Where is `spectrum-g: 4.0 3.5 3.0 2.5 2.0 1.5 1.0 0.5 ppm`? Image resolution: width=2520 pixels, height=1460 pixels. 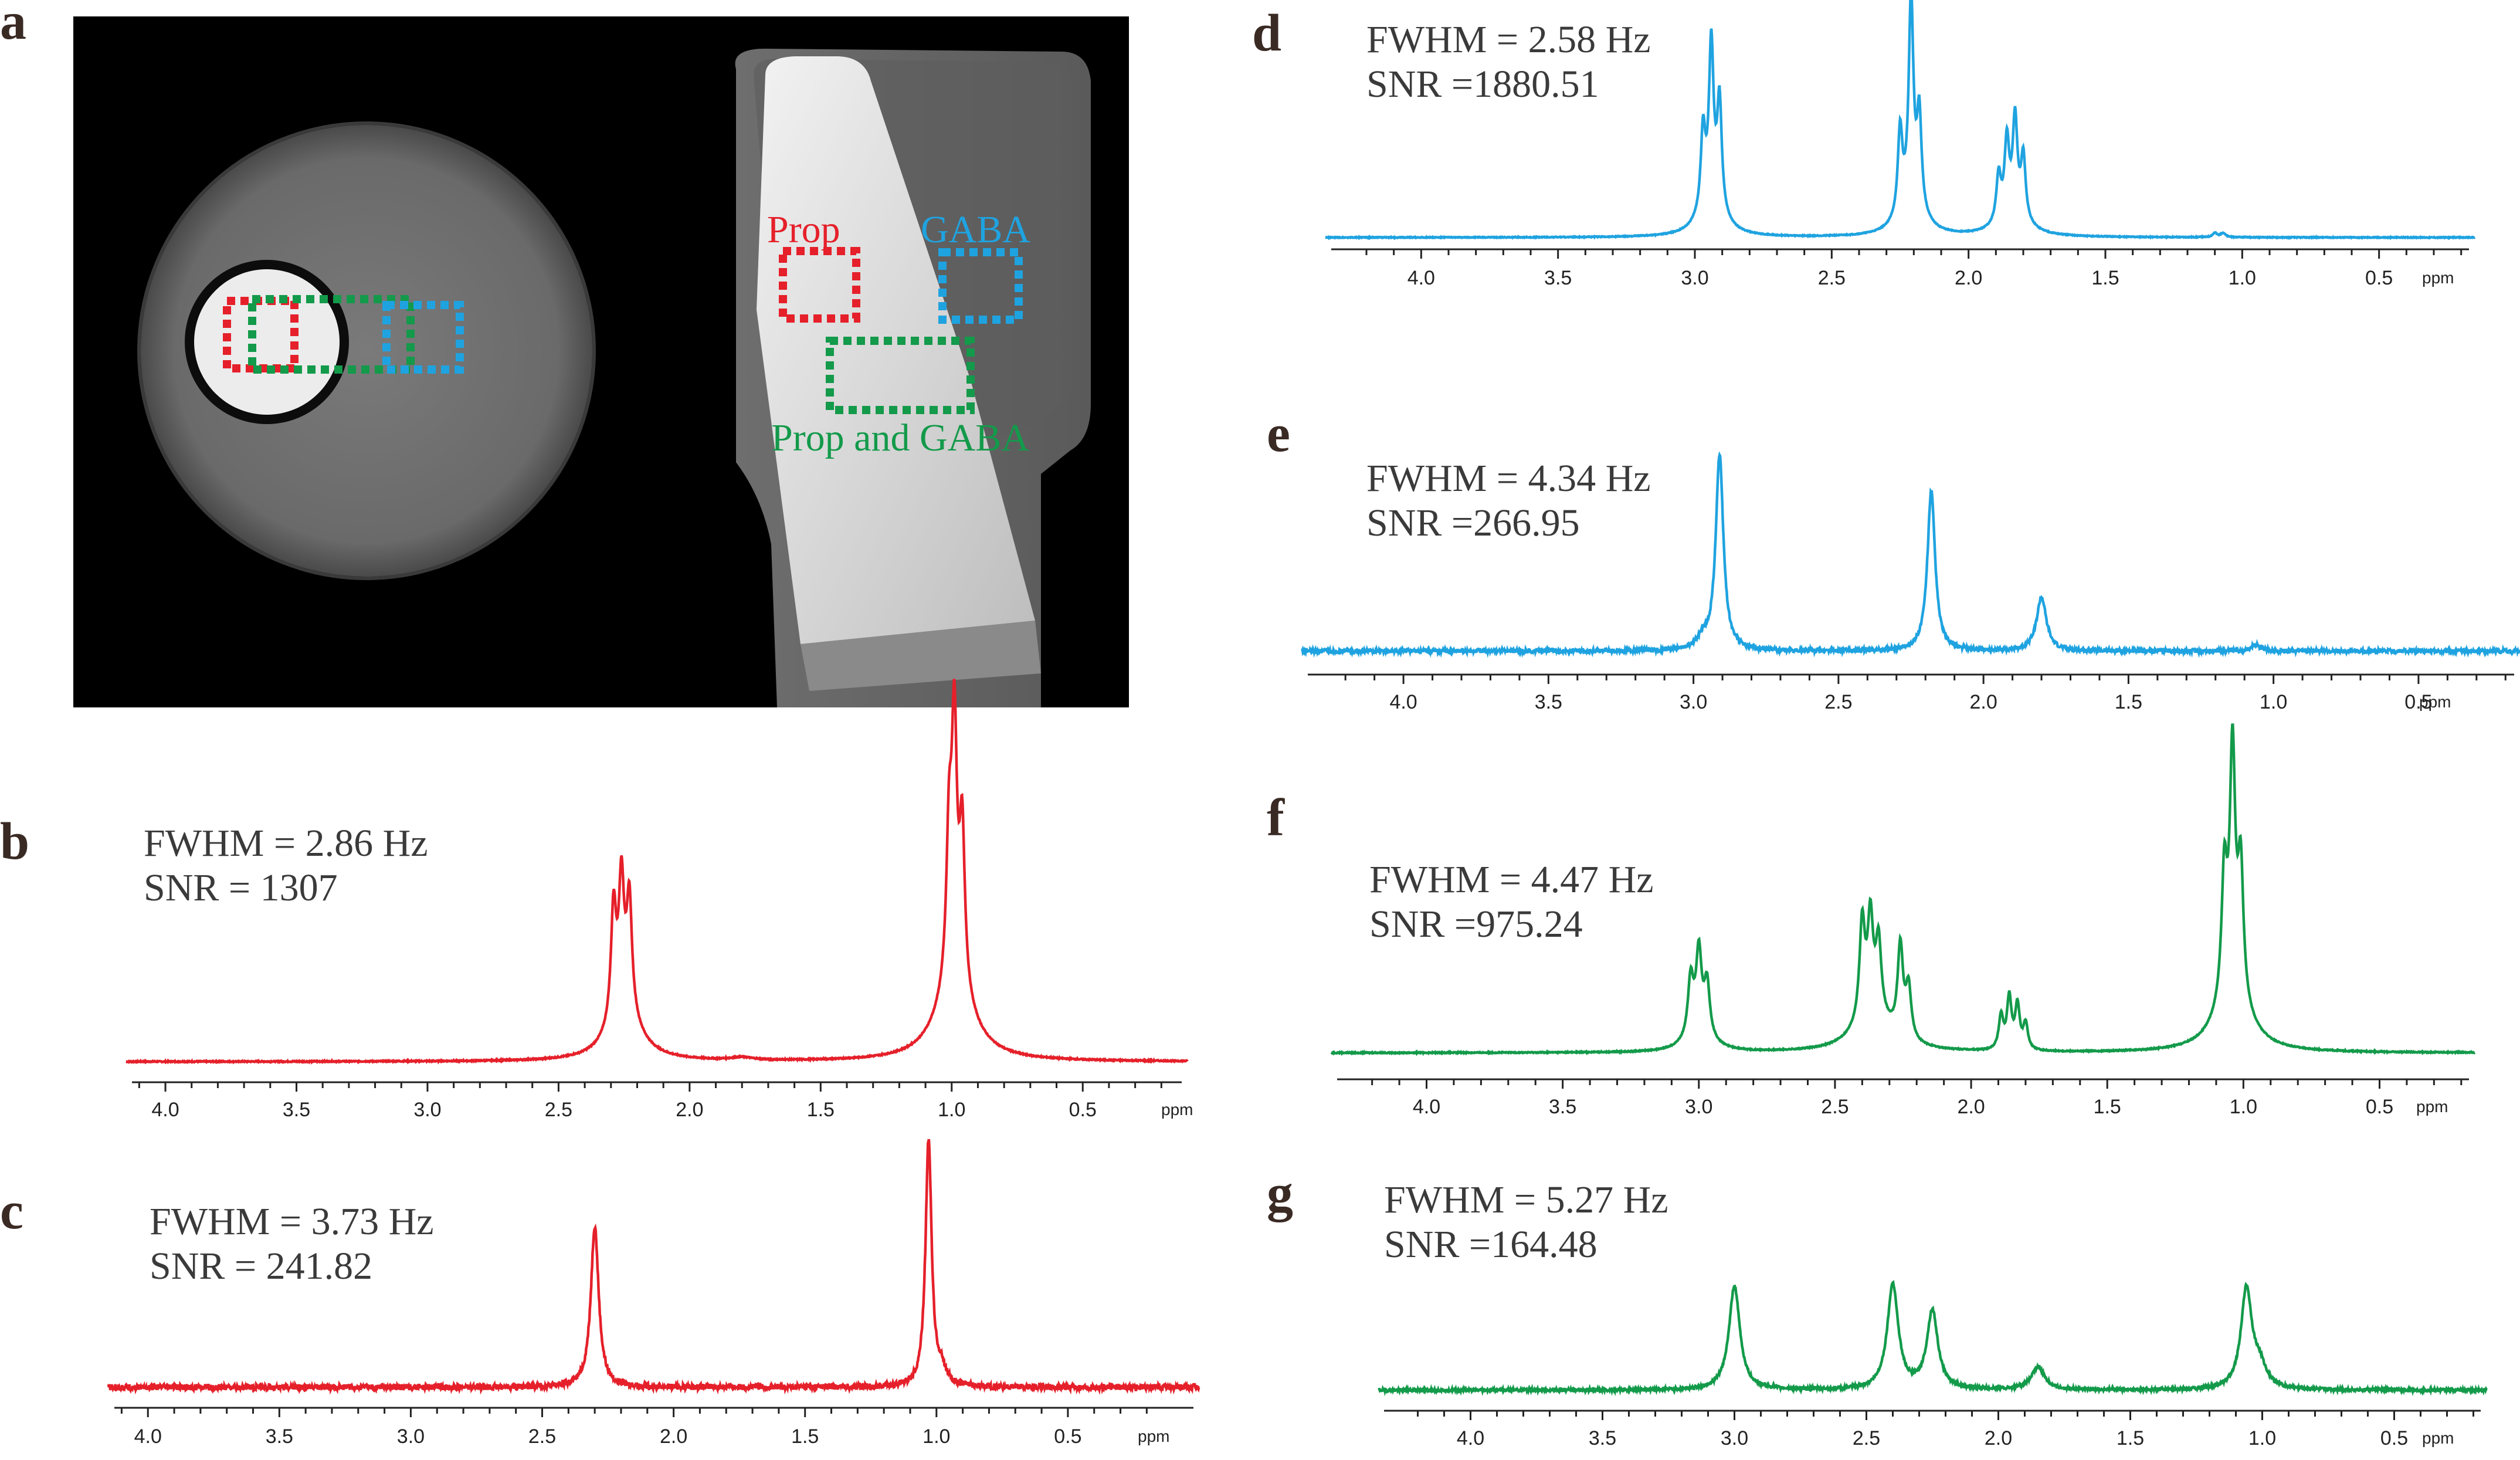
spectrum-g: 4.0 3.5 3.0 2.5 2.0 1.5 1.0 0.5 ppm is located at coordinates (1933, 1364).